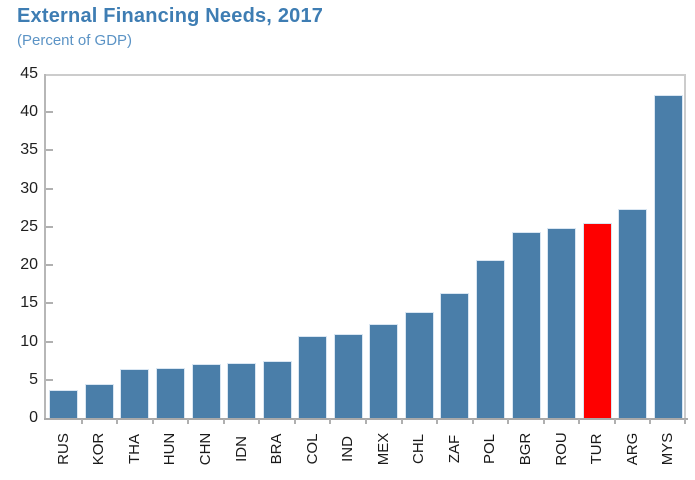  Describe the element at coordinates (170, 393) in the screenshot. I see `bar-hun` at that location.